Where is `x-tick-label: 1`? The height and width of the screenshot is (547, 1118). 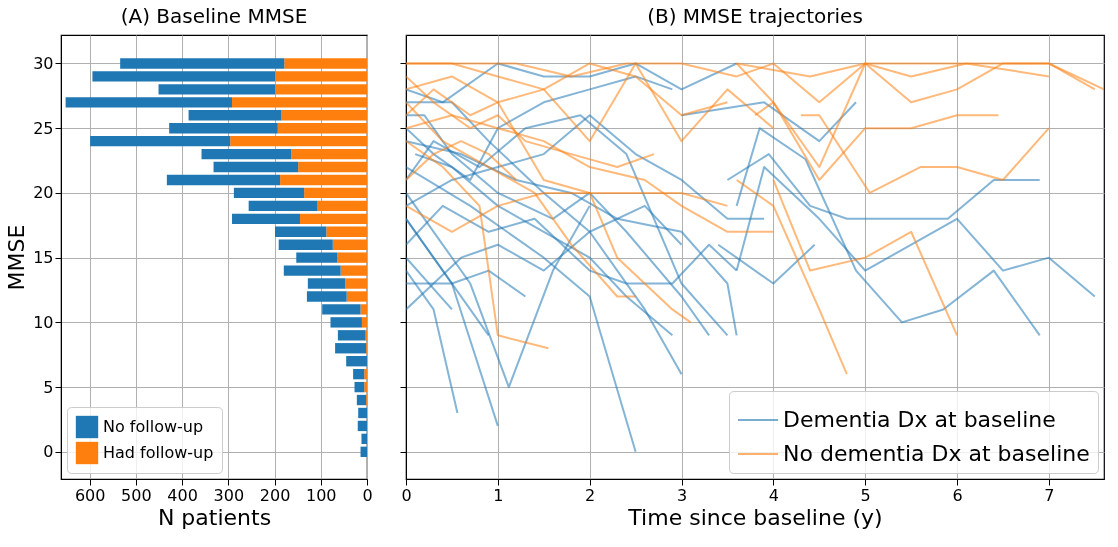 x-tick-label: 1 is located at coordinates (498, 495).